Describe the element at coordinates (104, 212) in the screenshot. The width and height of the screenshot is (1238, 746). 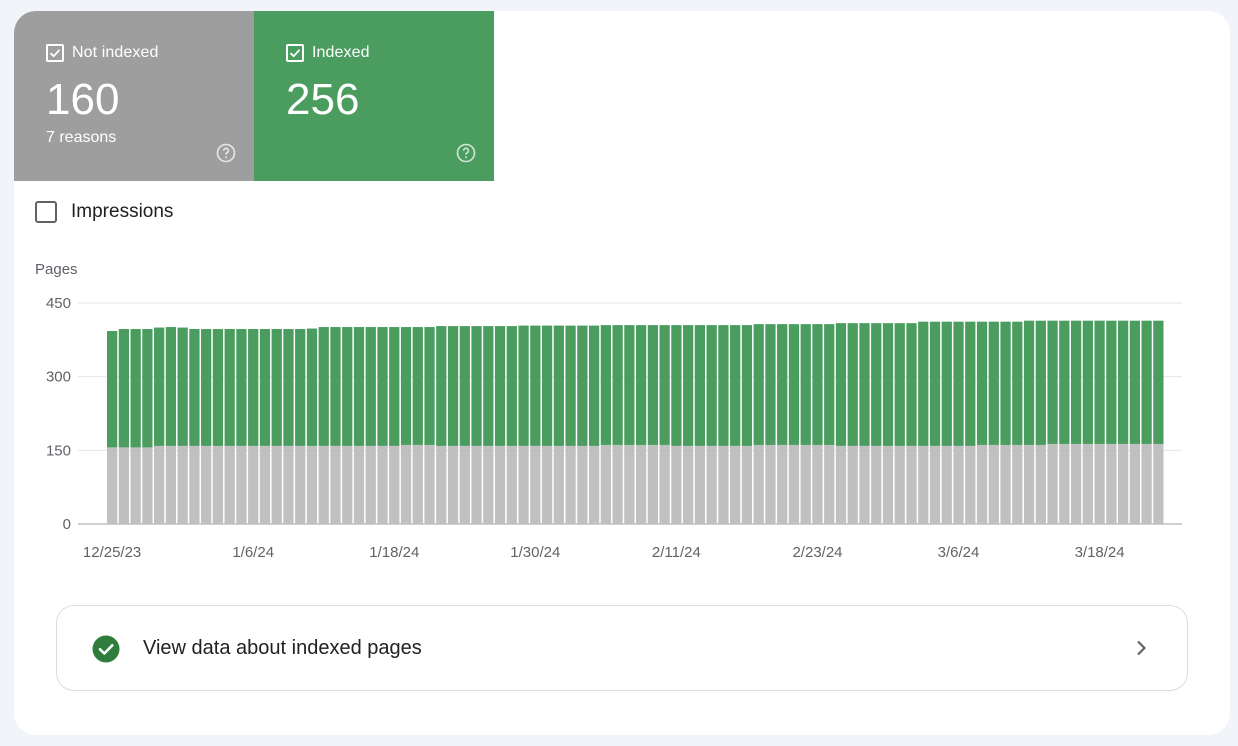
I see `impressions-toggle: Impressions` at that location.